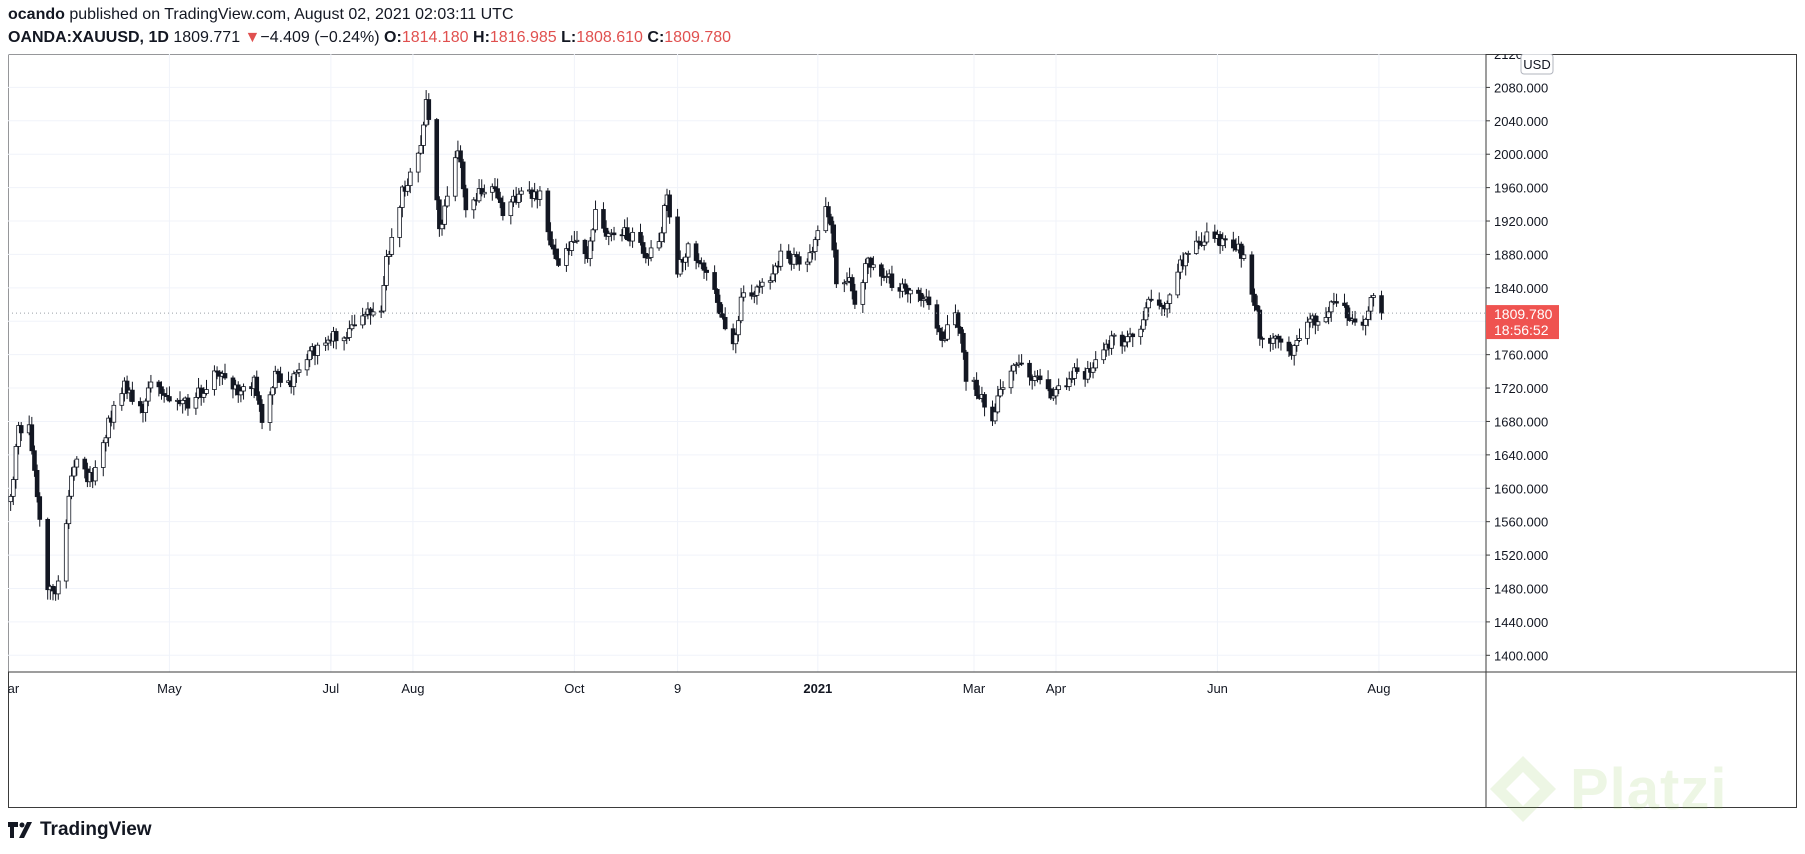  What do you see at coordinates (1521, 154) in the screenshot?
I see `price-tick-label: 2000.000` at bounding box center [1521, 154].